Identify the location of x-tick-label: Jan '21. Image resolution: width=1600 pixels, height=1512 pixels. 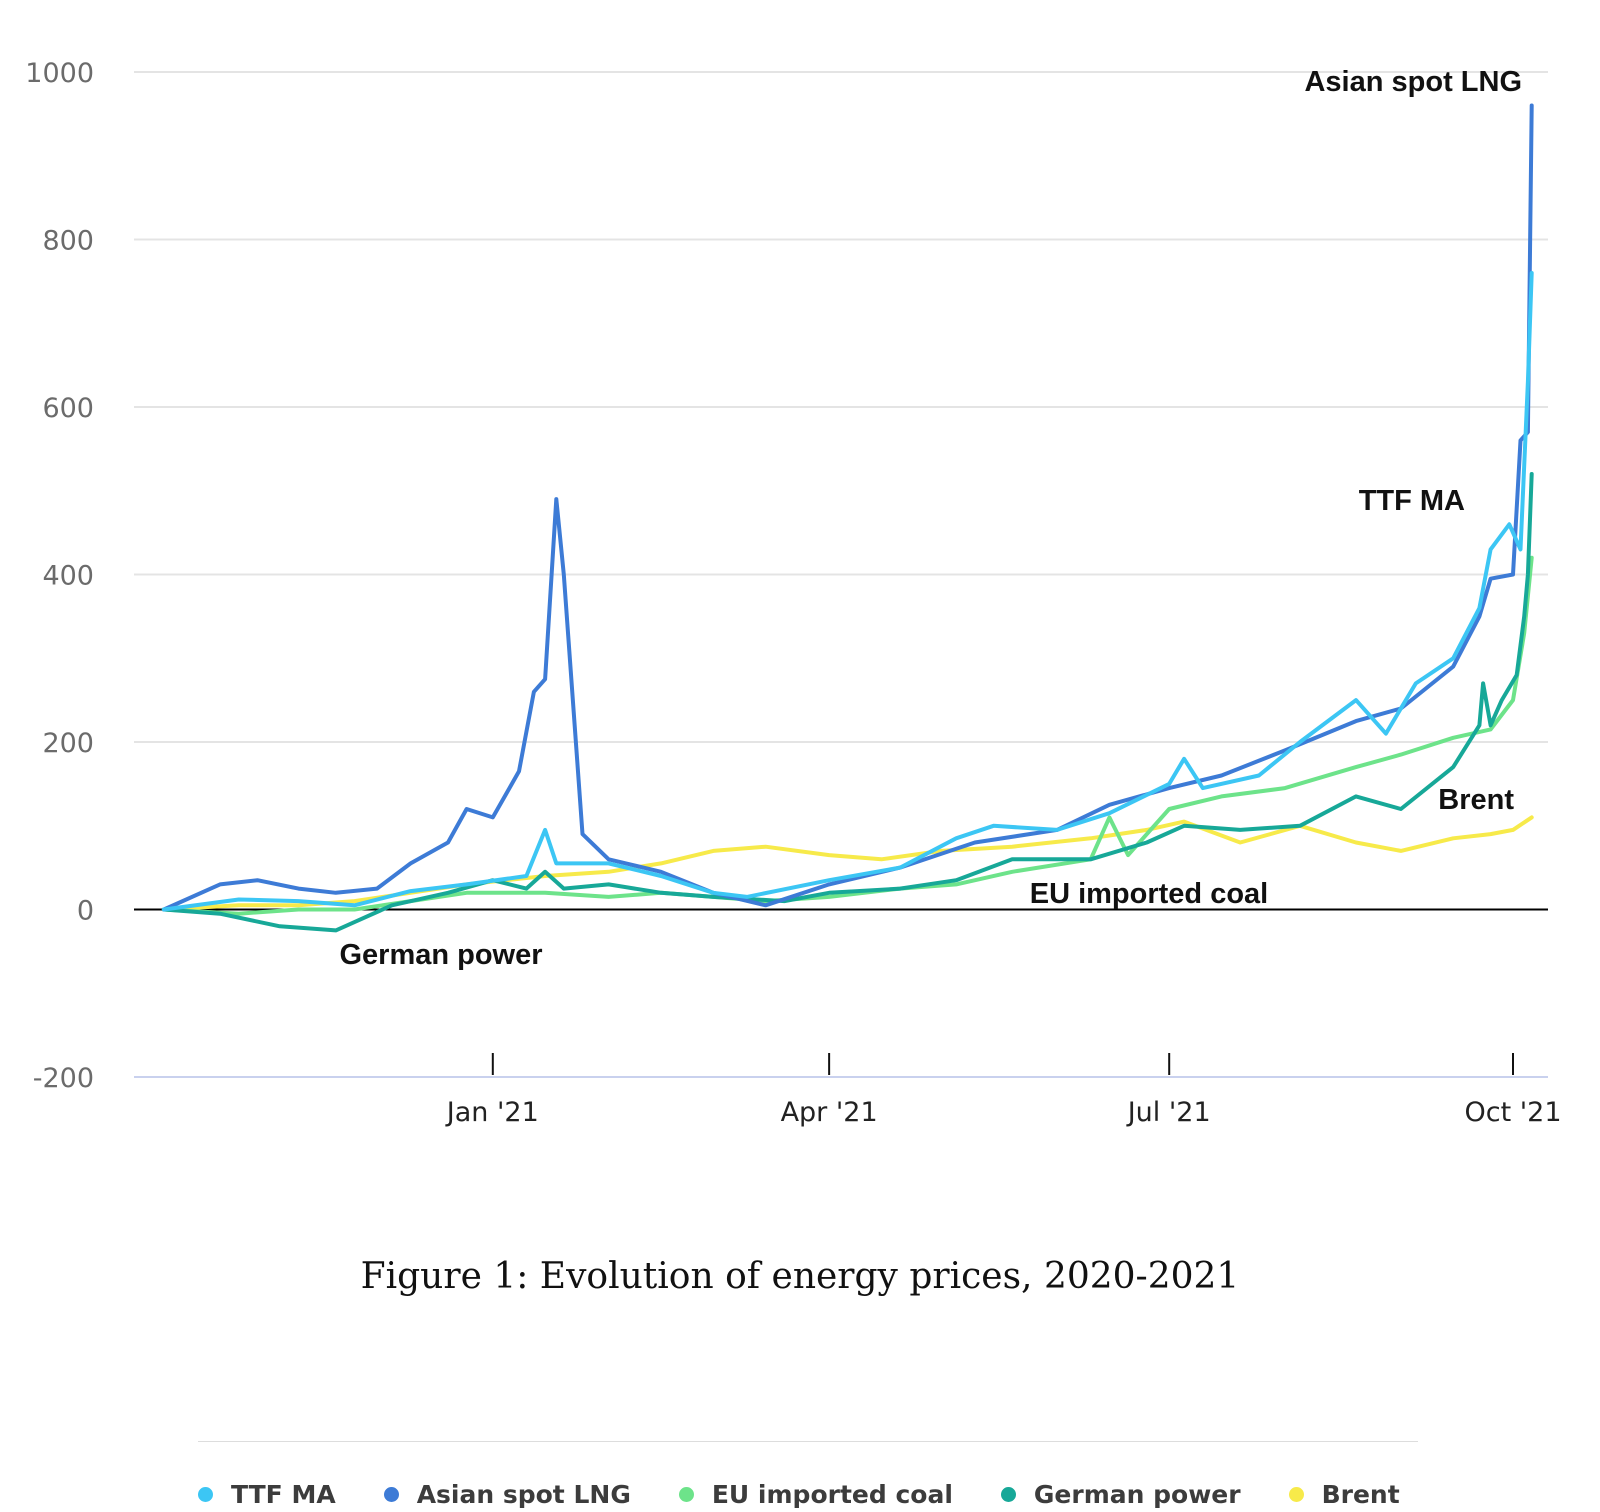
(492, 1112).